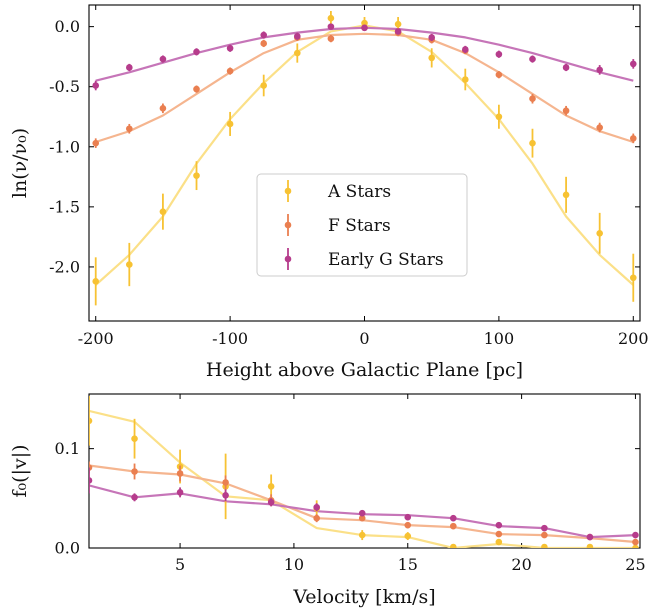  Describe the element at coordinates (521, 564) in the screenshot. I see `bottom-x-tick-label: 20` at that location.